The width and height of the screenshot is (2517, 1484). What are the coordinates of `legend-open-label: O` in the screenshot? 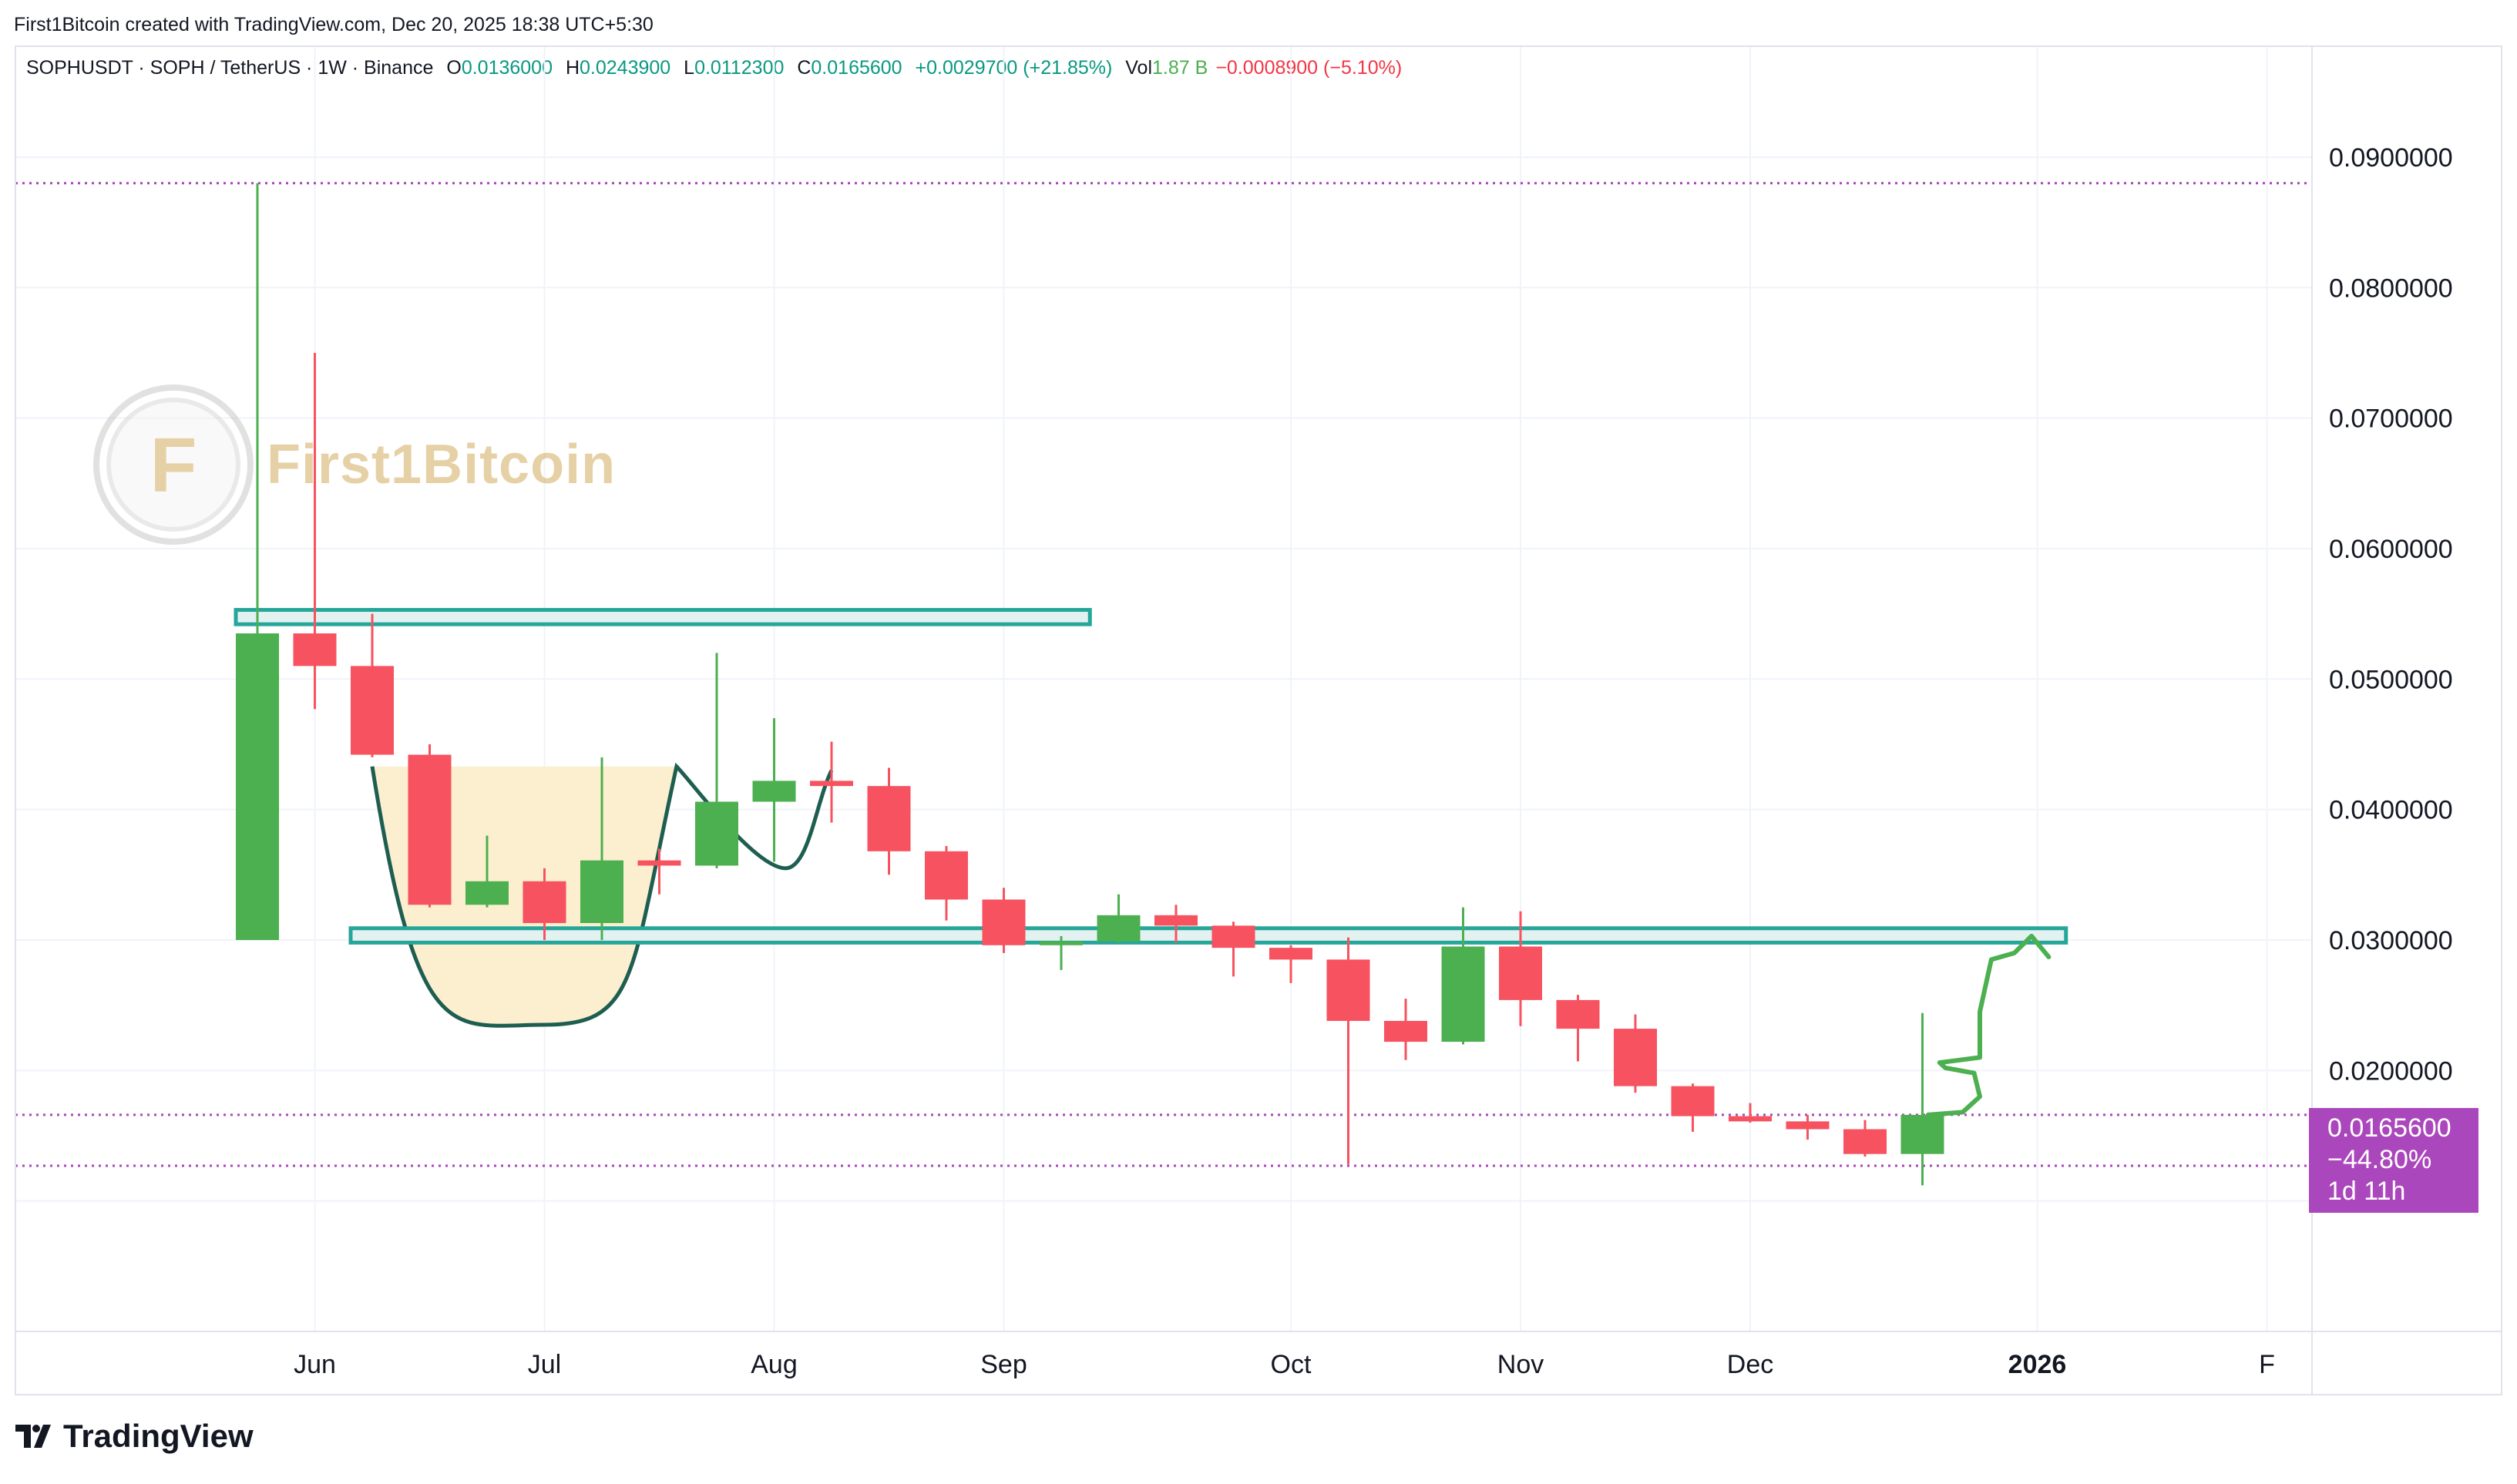 It's located at (454, 68).